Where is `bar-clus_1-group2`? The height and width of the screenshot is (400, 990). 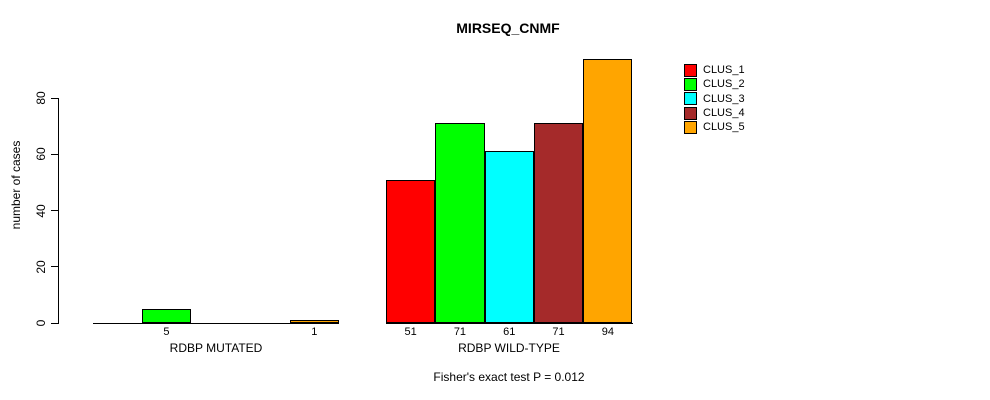
bar-clus_1-group2 is located at coordinates (411, 251).